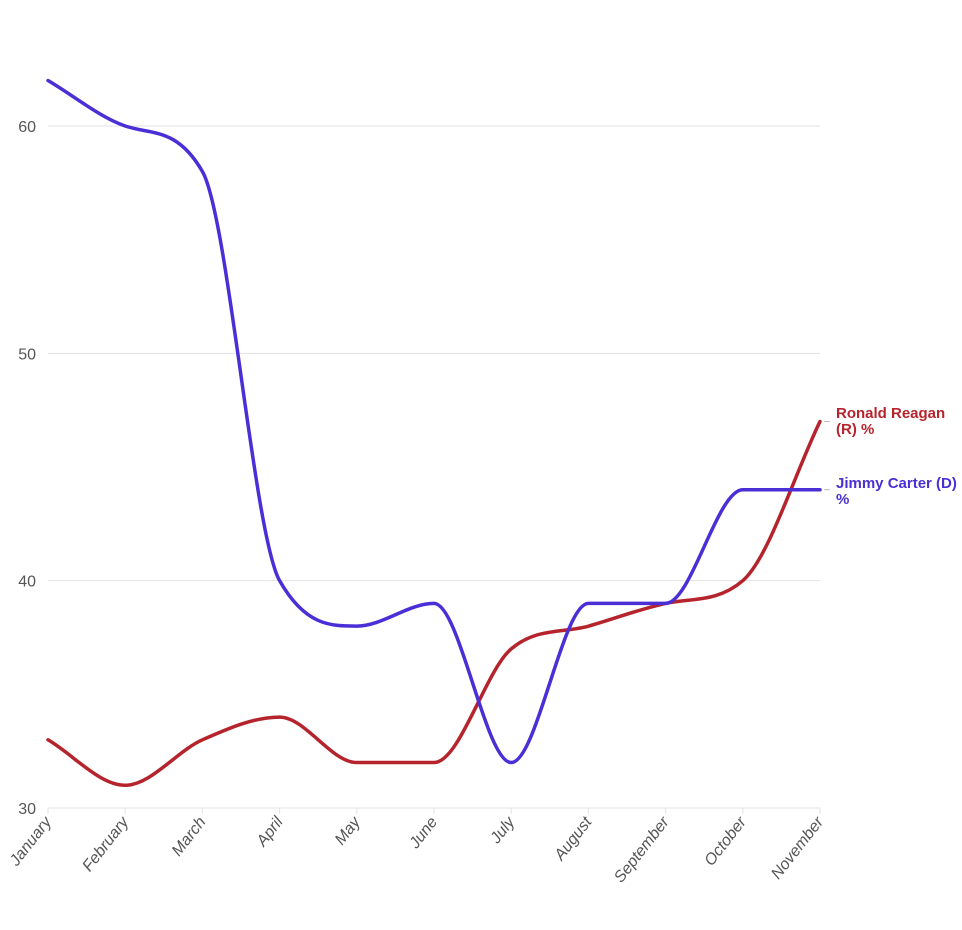 Image resolution: width=962 pixels, height=930 pixels. Describe the element at coordinates (890, 413) in the screenshot. I see `series-label-line: Ronald Reagan` at that location.